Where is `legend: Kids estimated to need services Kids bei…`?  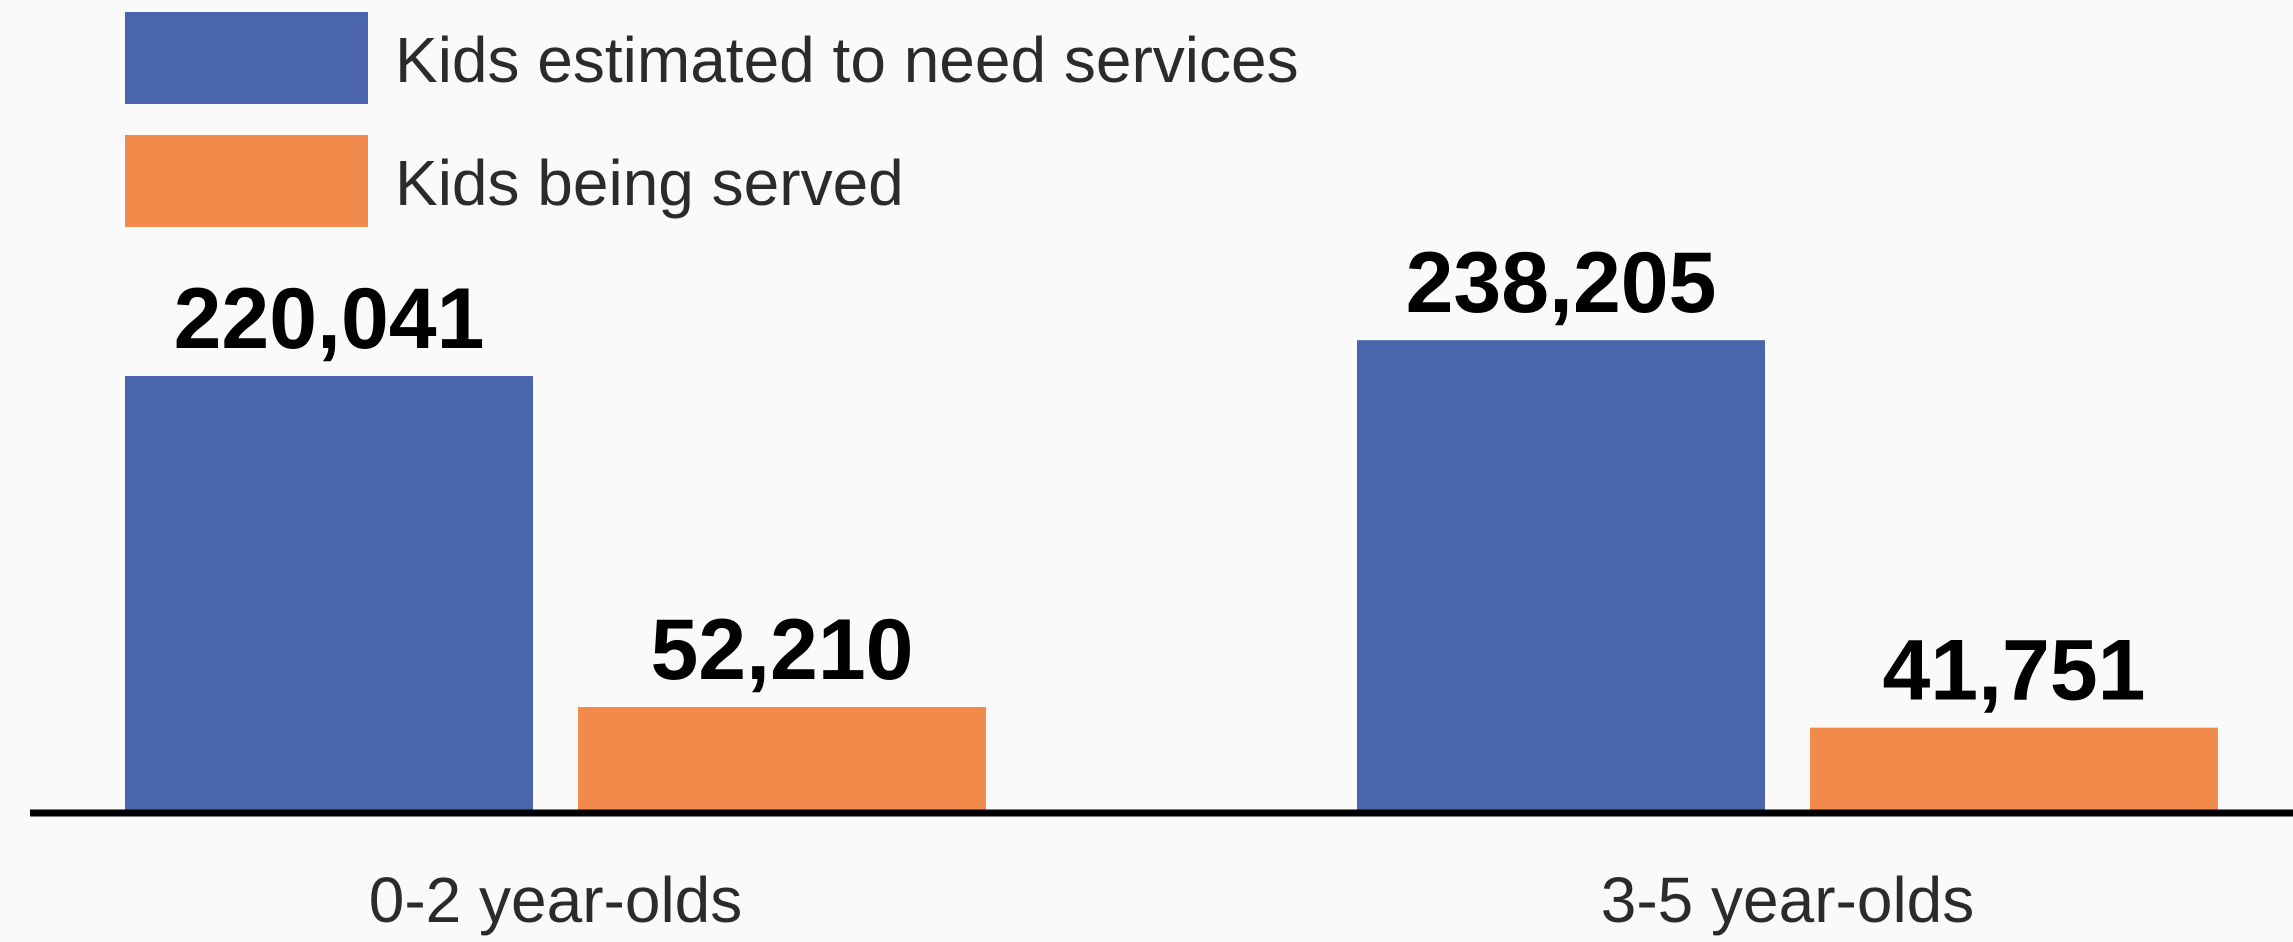 legend: Kids estimated to need services Kids bei… is located at coordinates (712, 119).